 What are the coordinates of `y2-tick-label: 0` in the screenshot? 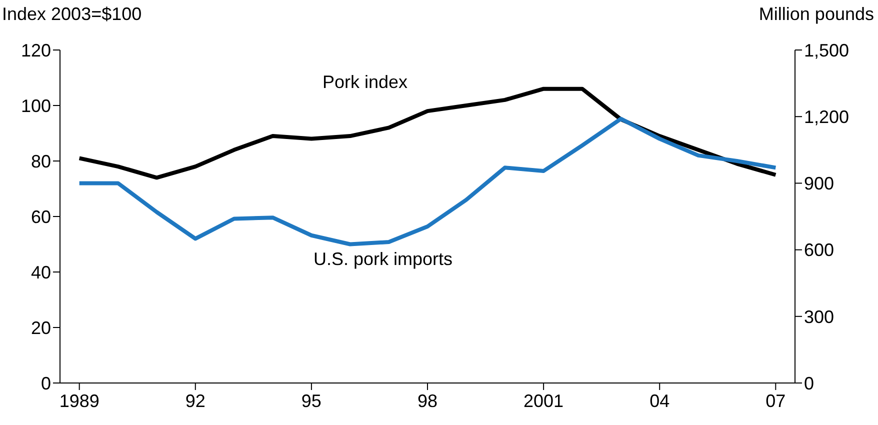 It's located at (809, 383).